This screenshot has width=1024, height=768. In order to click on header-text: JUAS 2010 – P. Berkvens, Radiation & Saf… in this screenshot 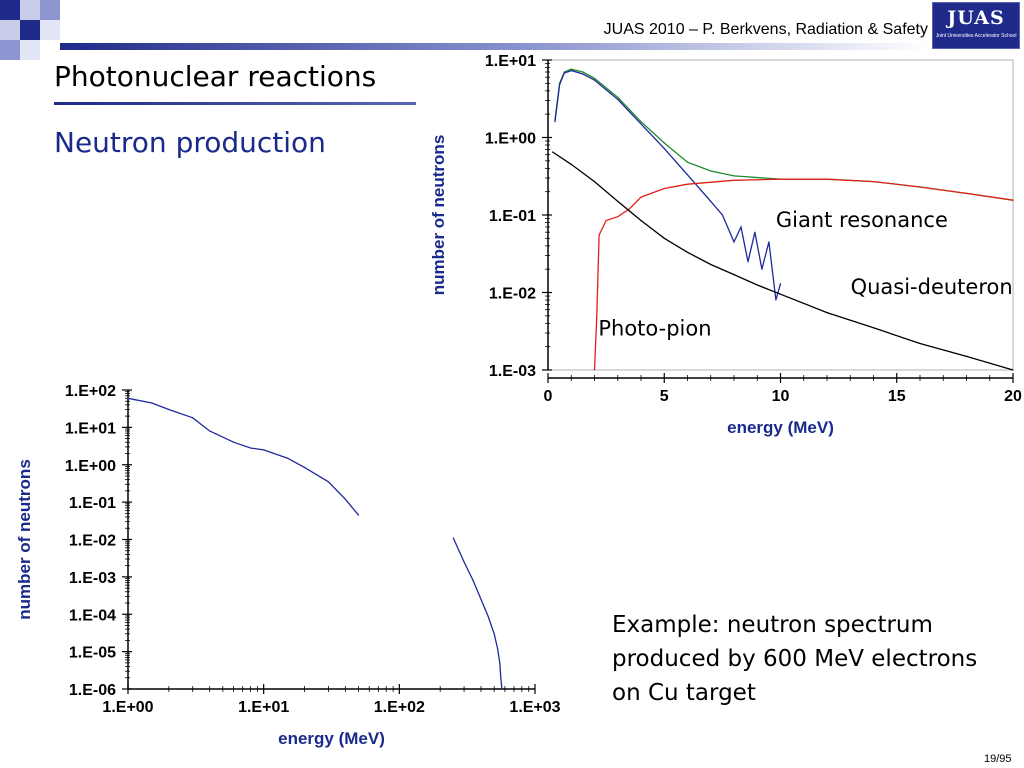, I will do `click(765, 29)`.